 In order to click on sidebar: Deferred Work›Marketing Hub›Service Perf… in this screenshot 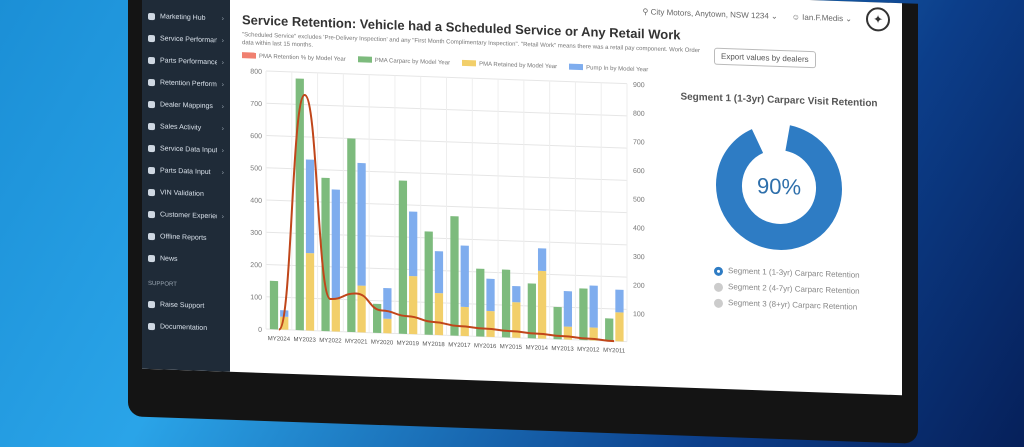, I will do `click(186, 186)`.